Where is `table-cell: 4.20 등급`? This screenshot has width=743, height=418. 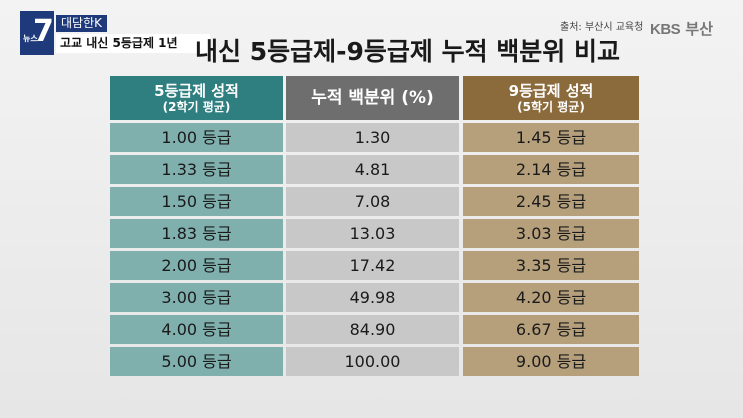
table-cell: 4.20 등급 is located at coordinates (551, 297).